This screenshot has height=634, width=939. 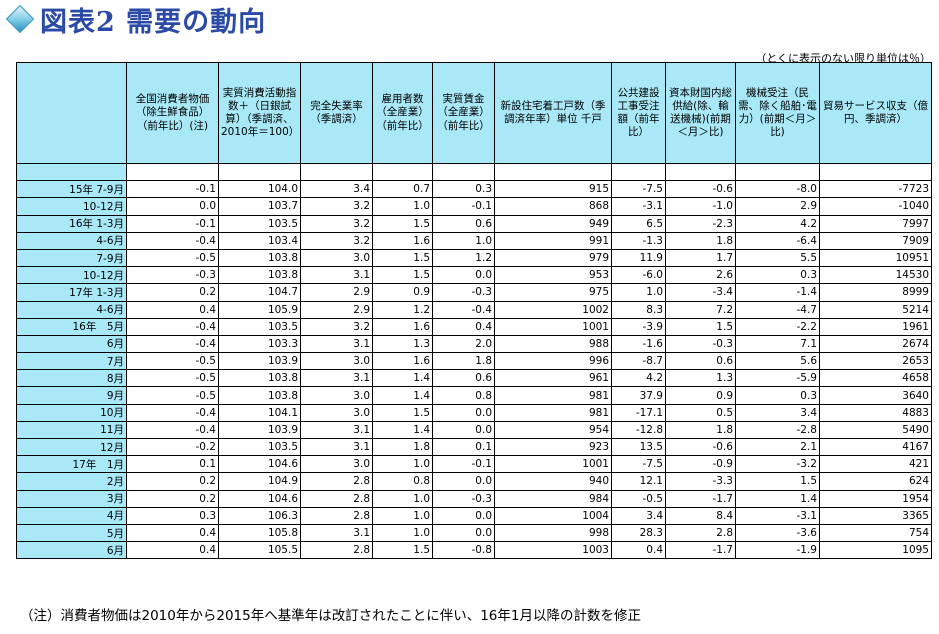 I want to click on value-cell: 1.6, so click(x=402, y=240).